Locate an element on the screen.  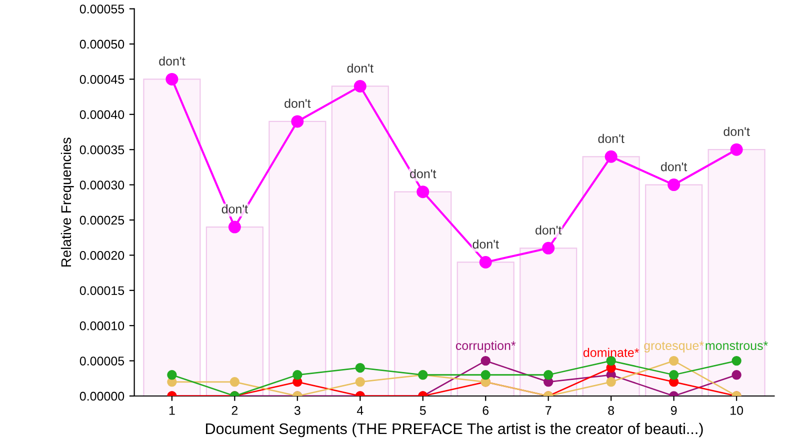
y-tick-label: 0.00005 is located at coordinates (102, 361).